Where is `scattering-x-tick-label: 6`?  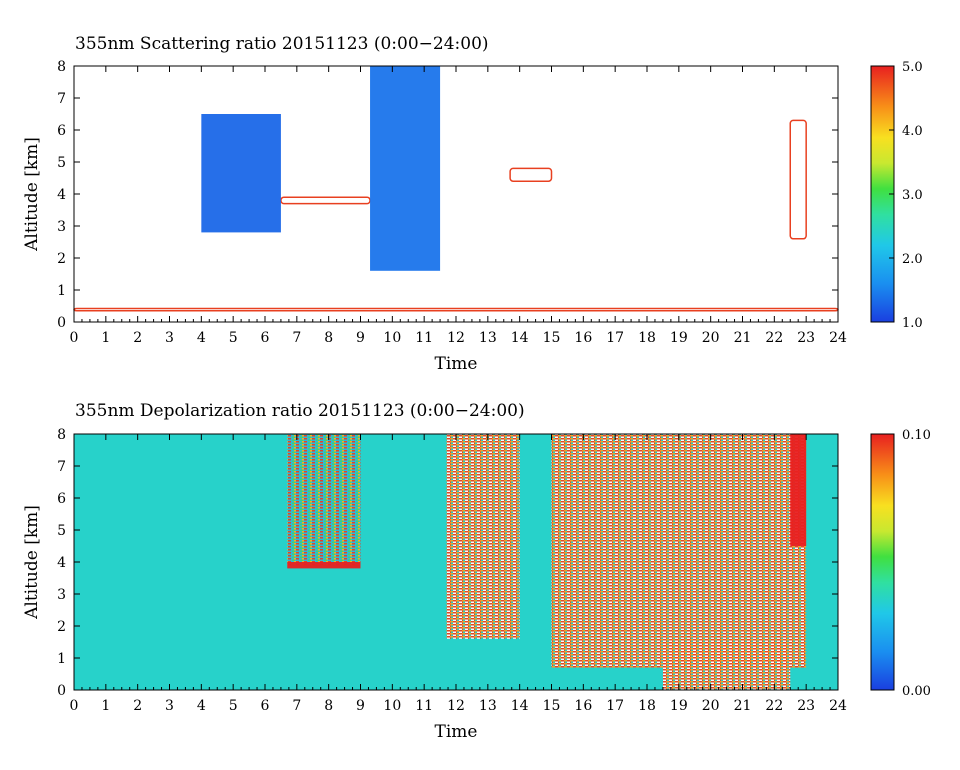
scattering-x-tick-label: 6 is located at coordinates (265, 338).